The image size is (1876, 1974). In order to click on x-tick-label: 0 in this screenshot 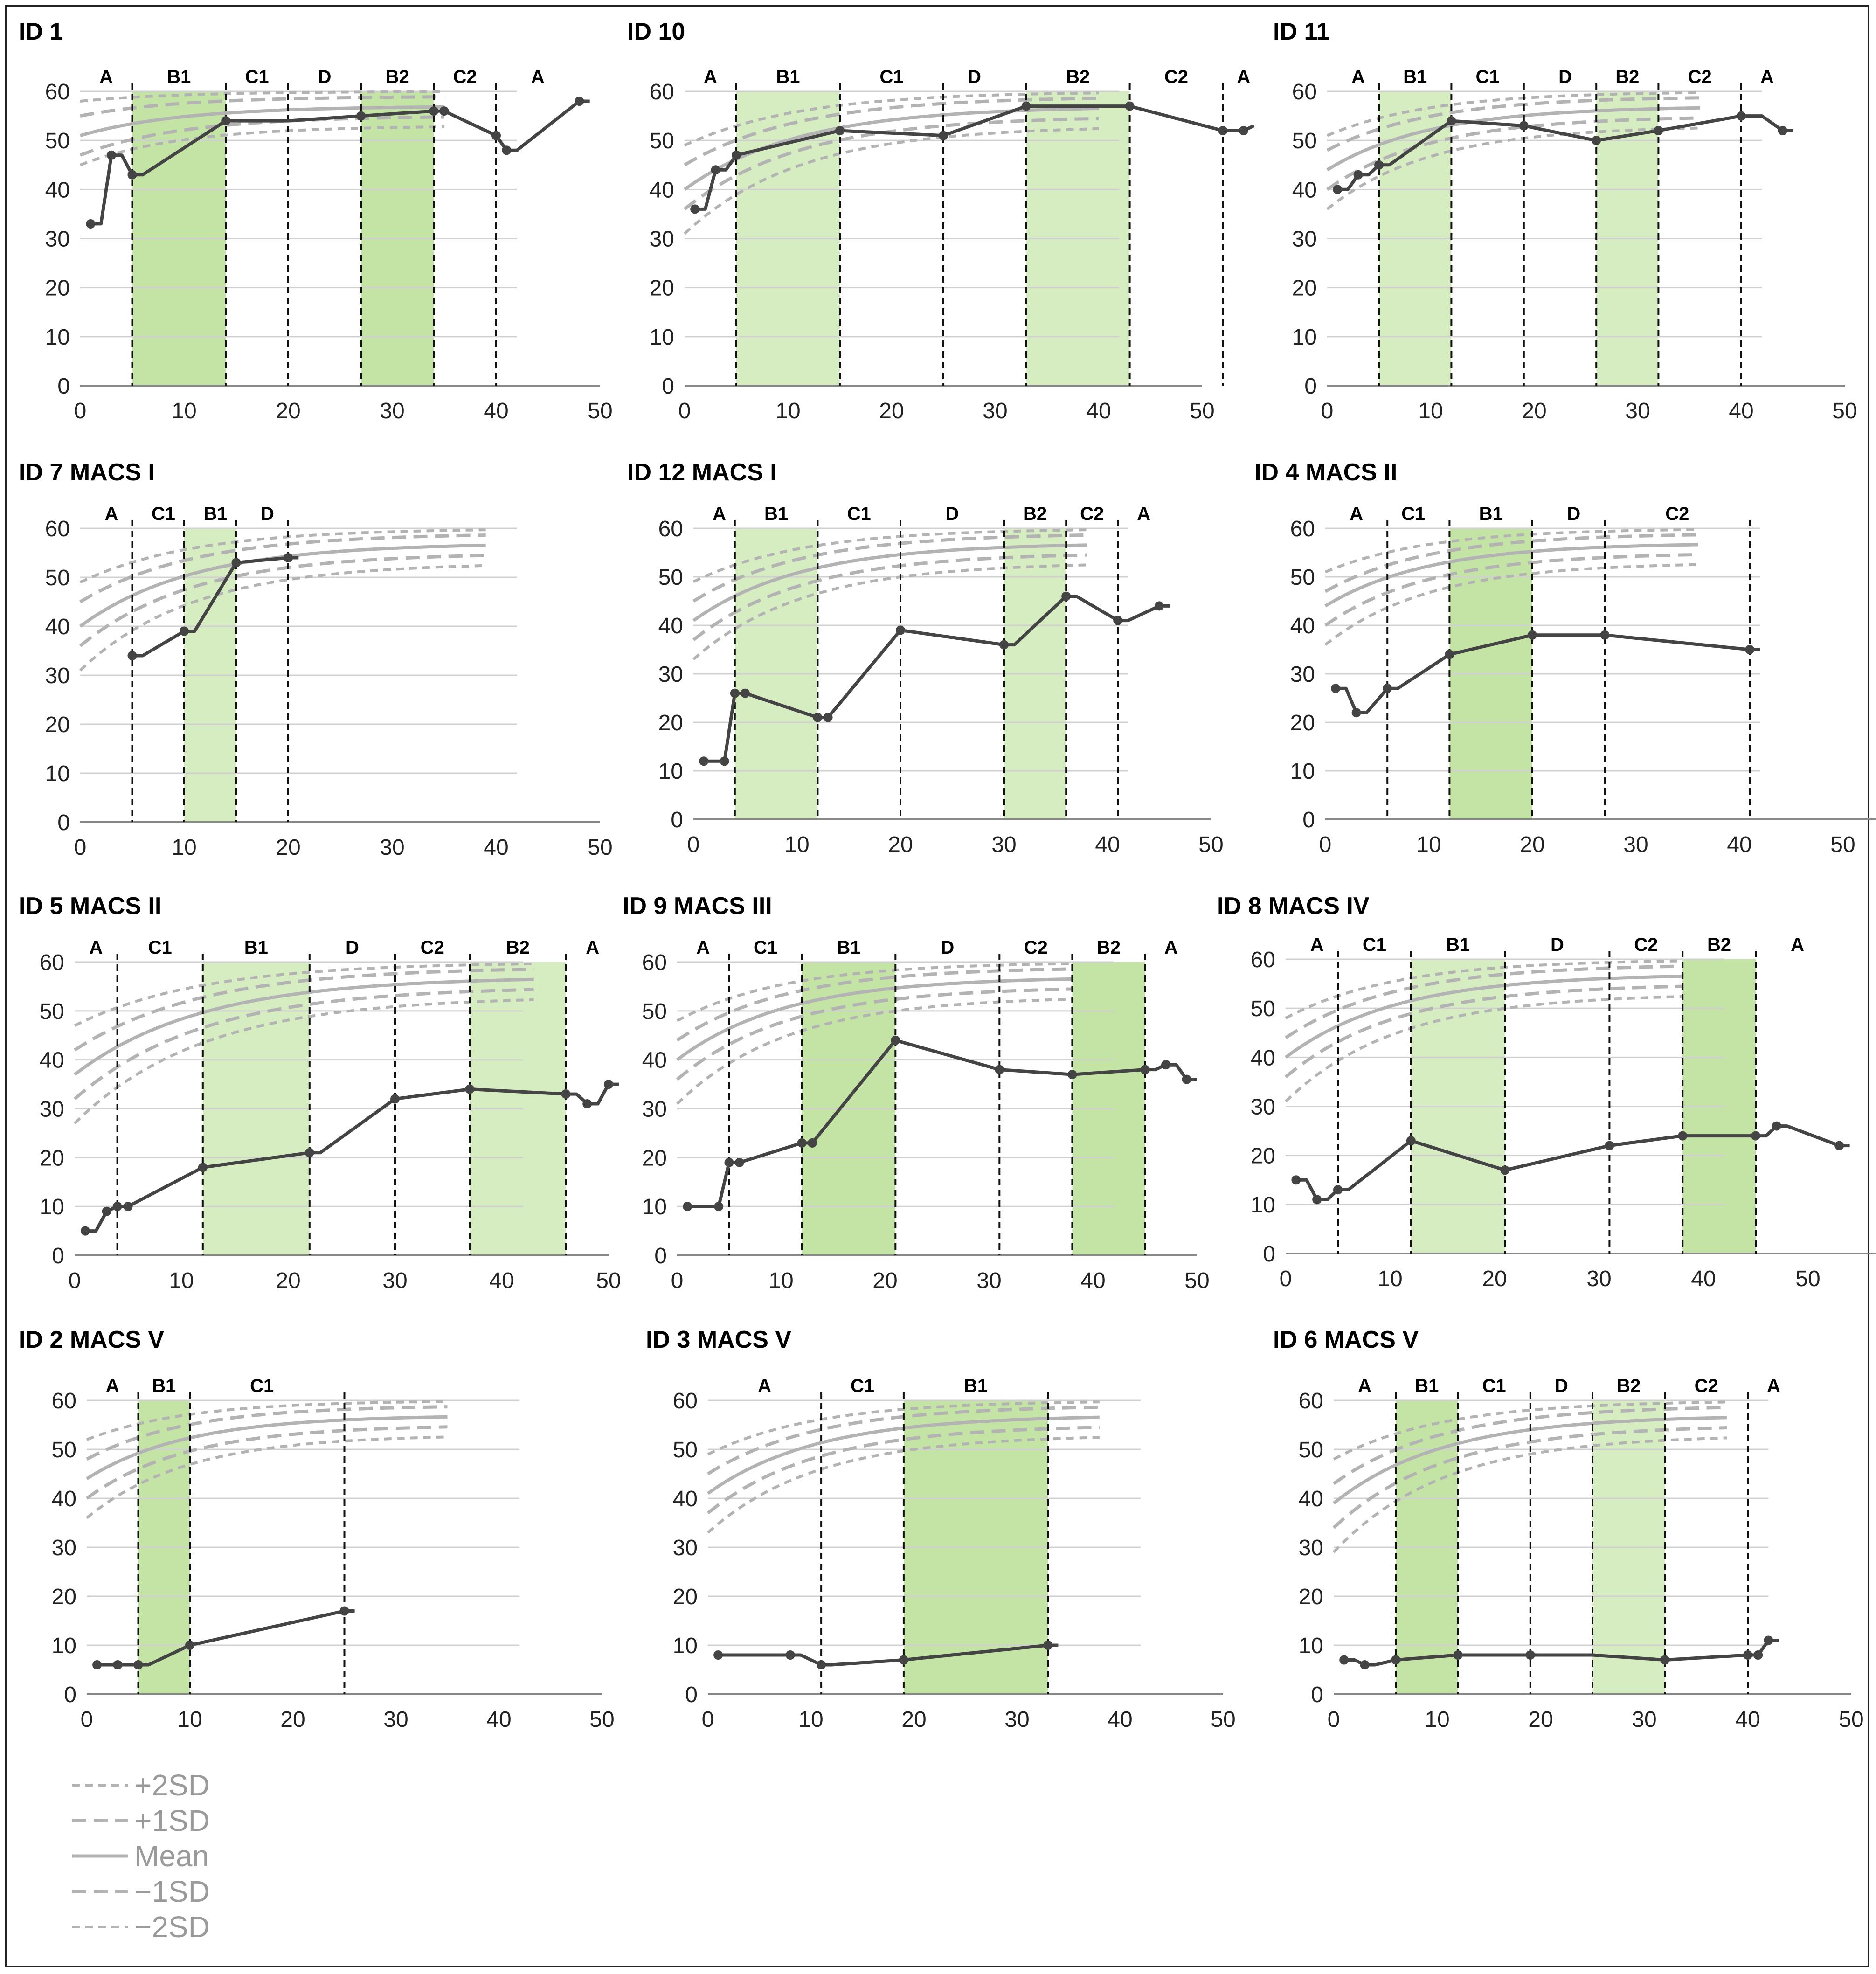, I will do `click(87, 1719)`.